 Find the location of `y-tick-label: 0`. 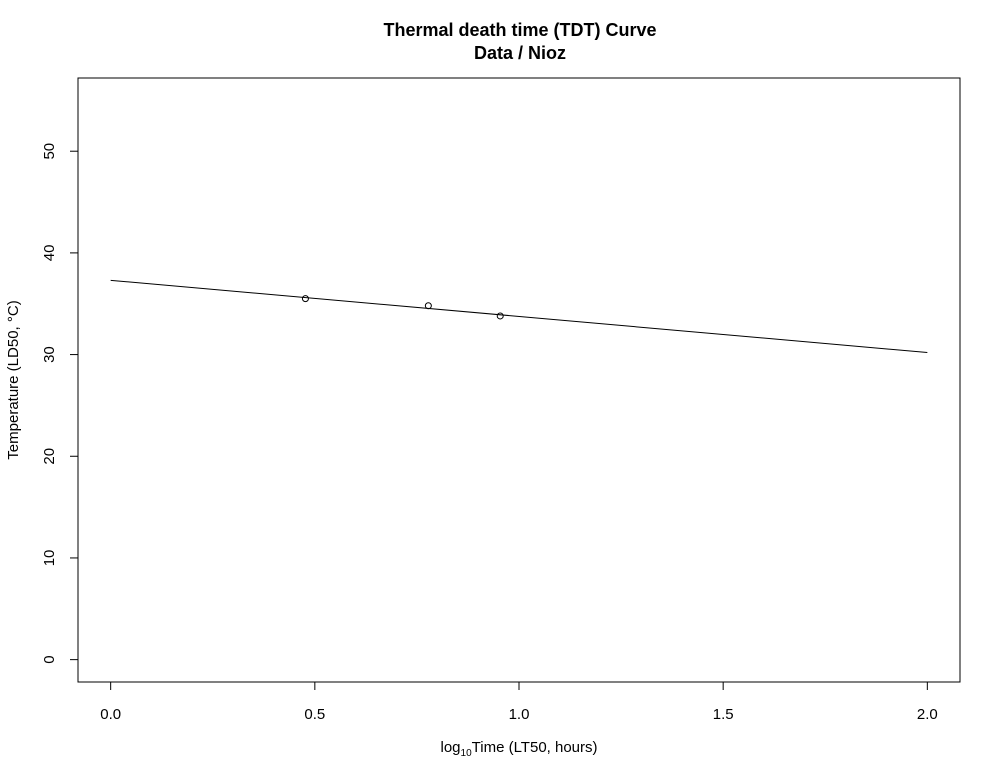

y-tick-label: 0 is located at coordinates (49, 659).